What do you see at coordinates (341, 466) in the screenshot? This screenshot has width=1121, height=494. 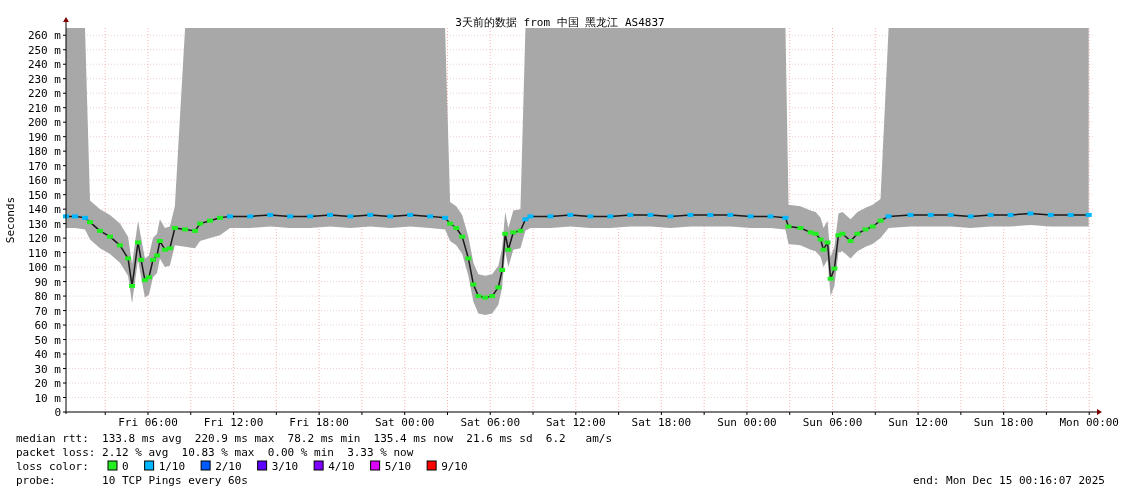 I see `legend-label: 4/10` at bounding box center [341, 466].